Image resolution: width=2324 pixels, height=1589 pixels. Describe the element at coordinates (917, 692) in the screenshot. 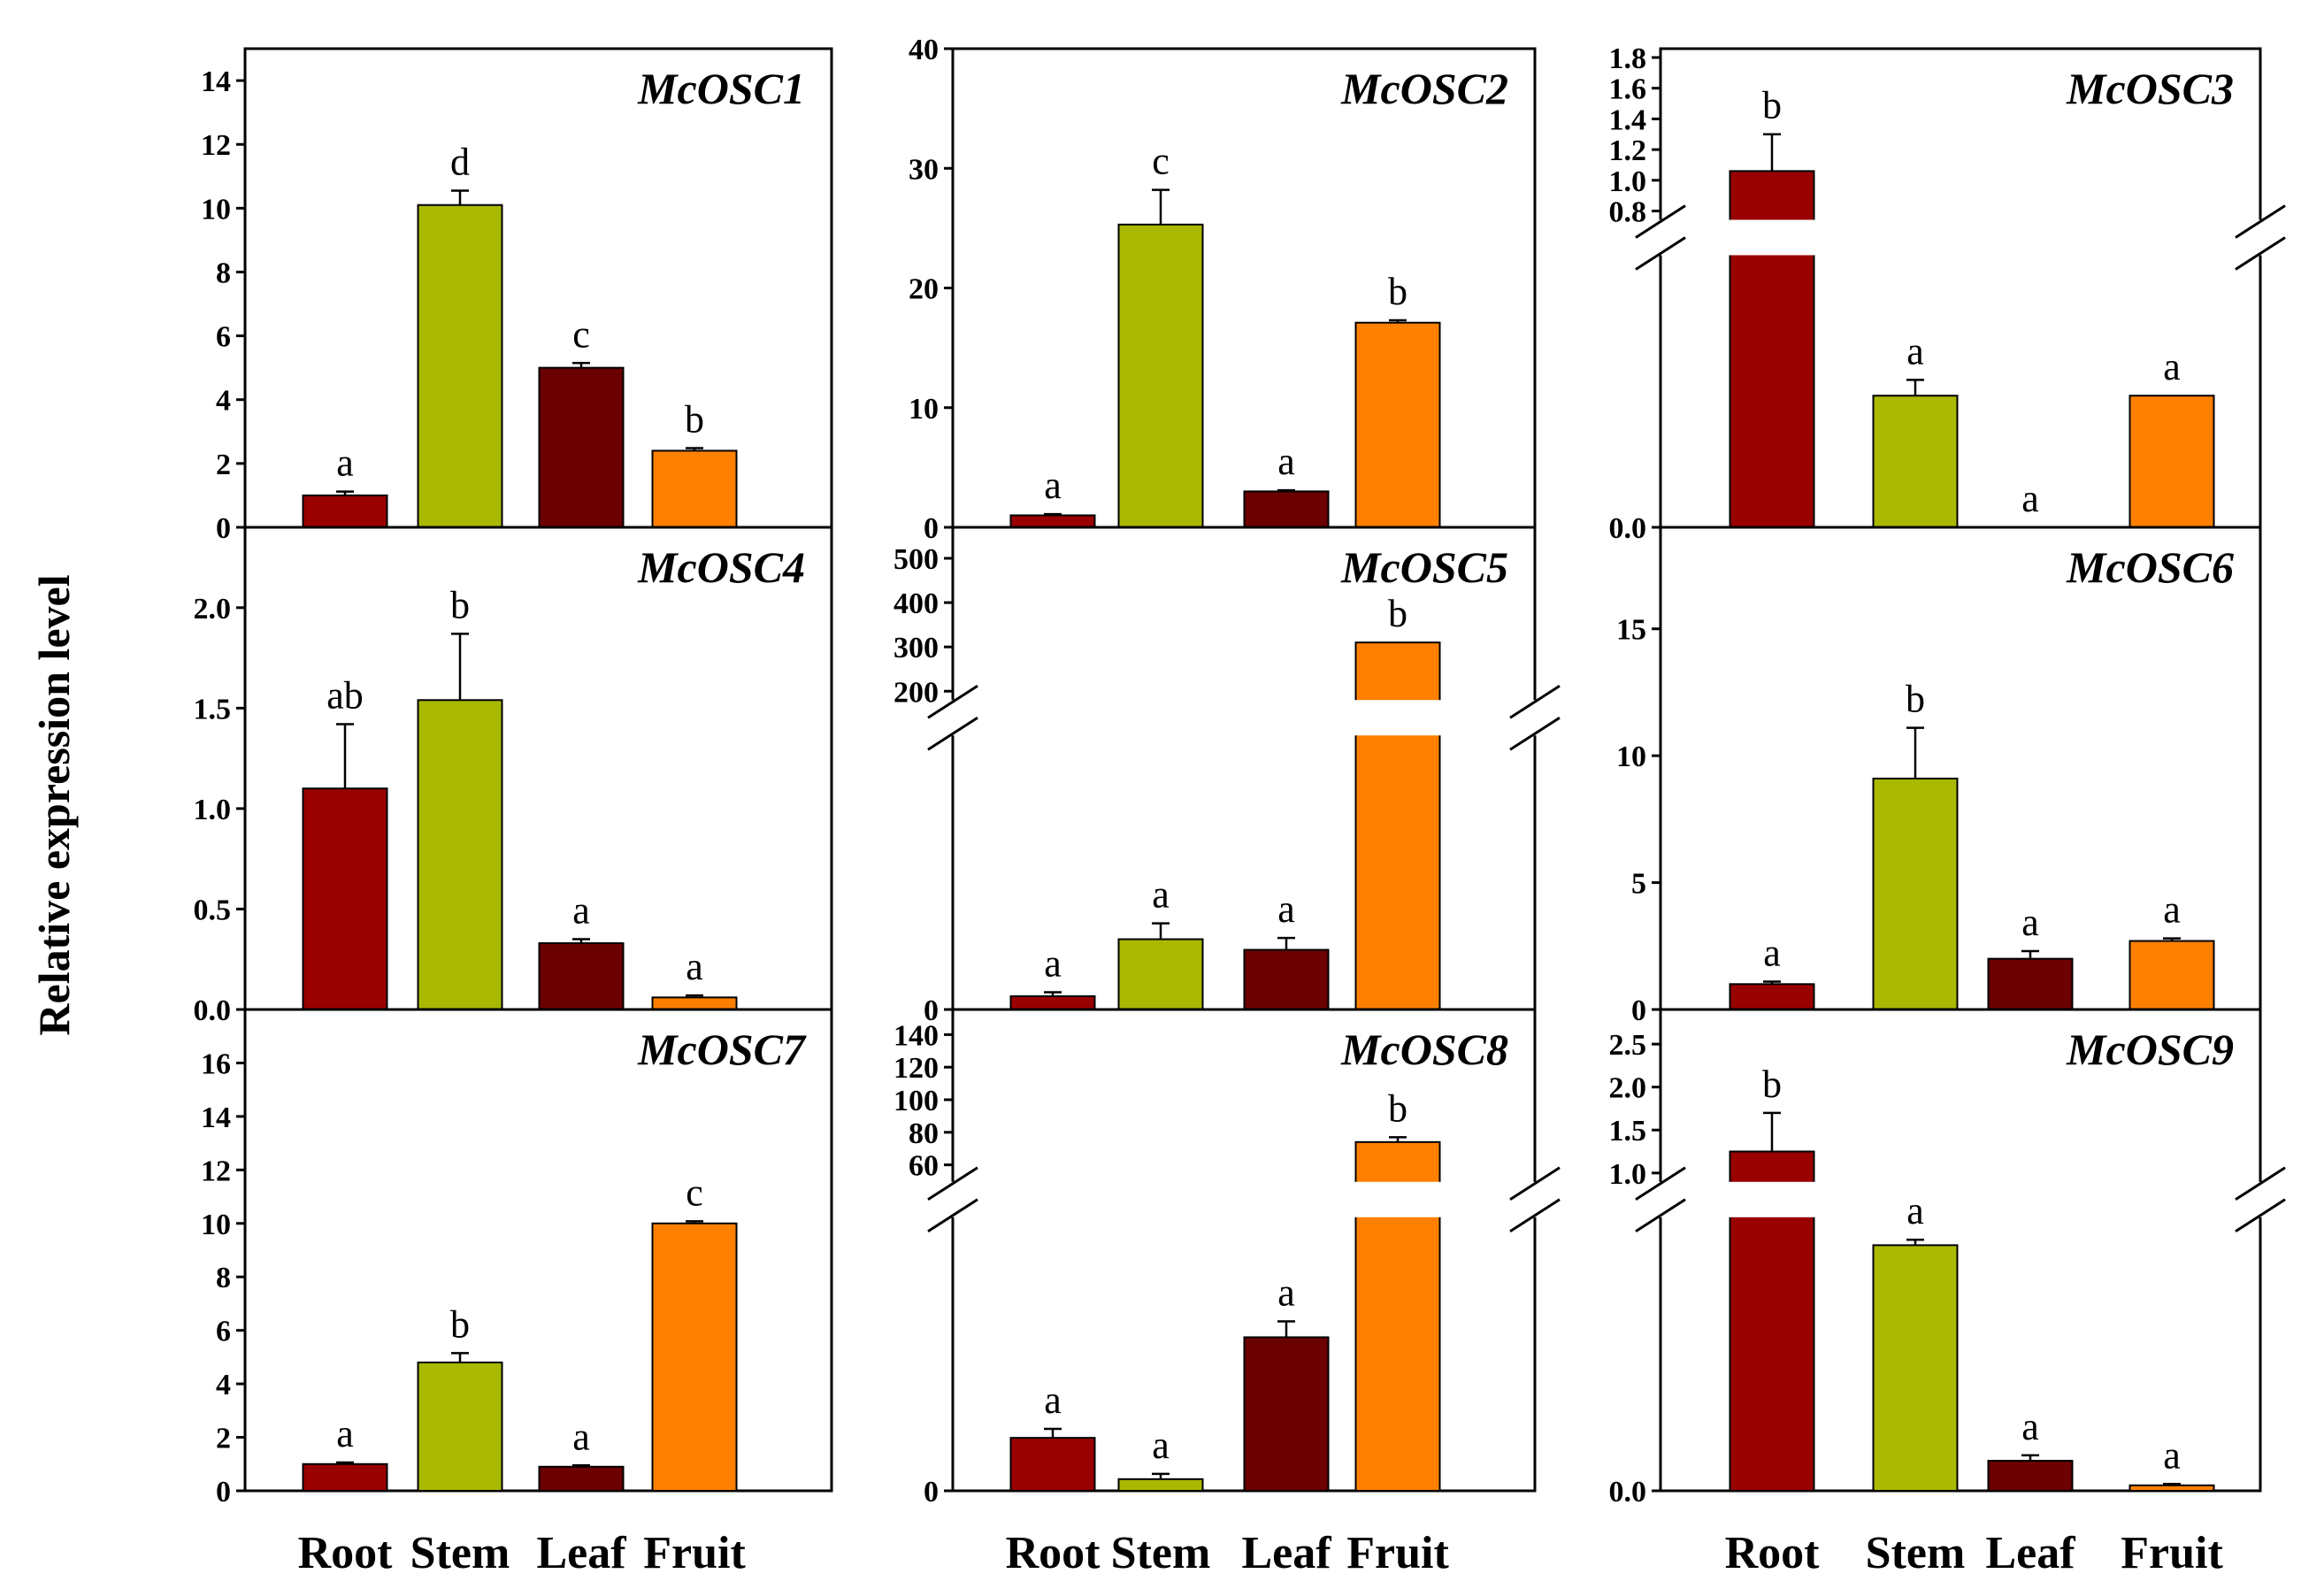

I see `y-tick-label: 200` at that location.